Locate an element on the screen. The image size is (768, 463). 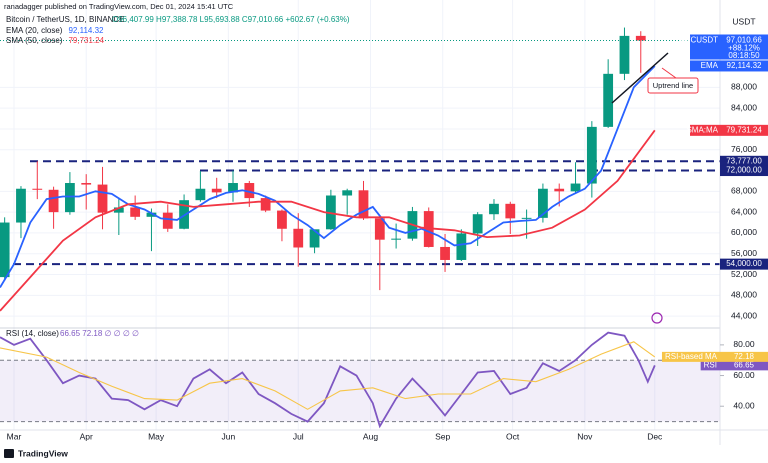
level-label: 72,000.00 is located at coordinates (744, 170).